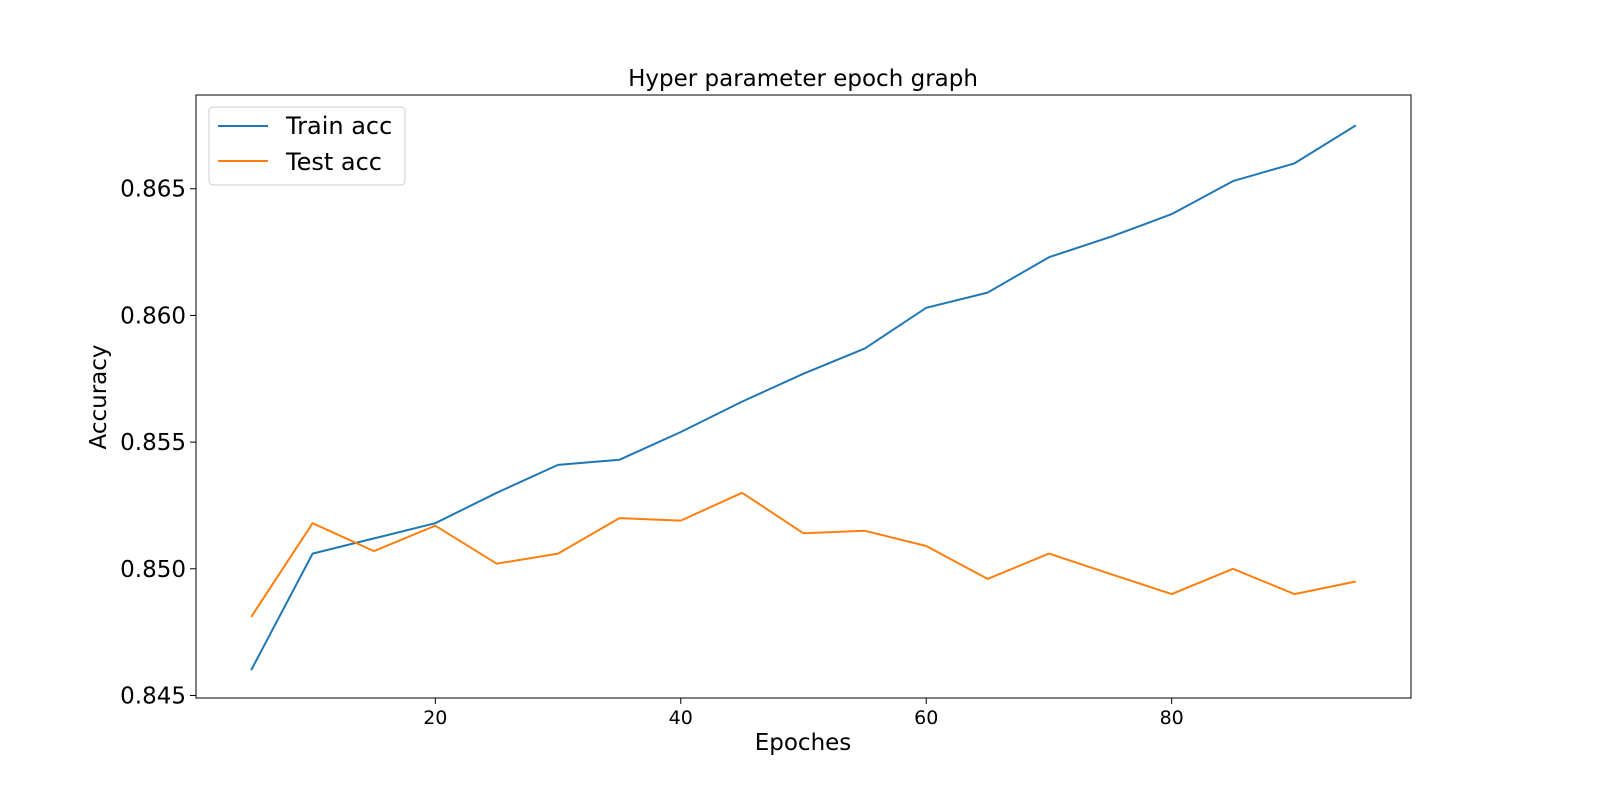  What do you see at coordinates (153, 570) in the screenshot?
I see `y-tick-label: 0.850` at bounding box center [153, 570].